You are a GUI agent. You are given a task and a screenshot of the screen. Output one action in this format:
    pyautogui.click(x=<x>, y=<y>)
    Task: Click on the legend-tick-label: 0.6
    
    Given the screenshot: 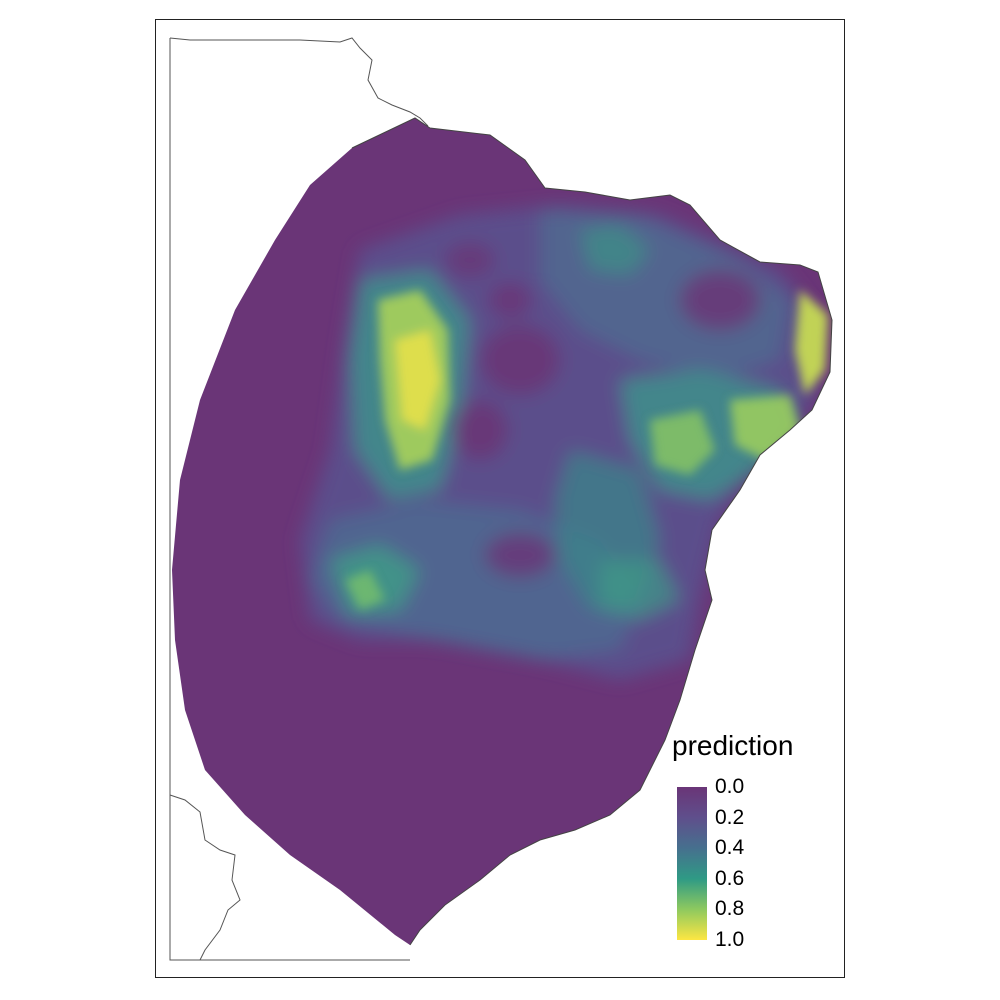 What is the action you would take?
    pyautogui.click(x=730, y=878)
    